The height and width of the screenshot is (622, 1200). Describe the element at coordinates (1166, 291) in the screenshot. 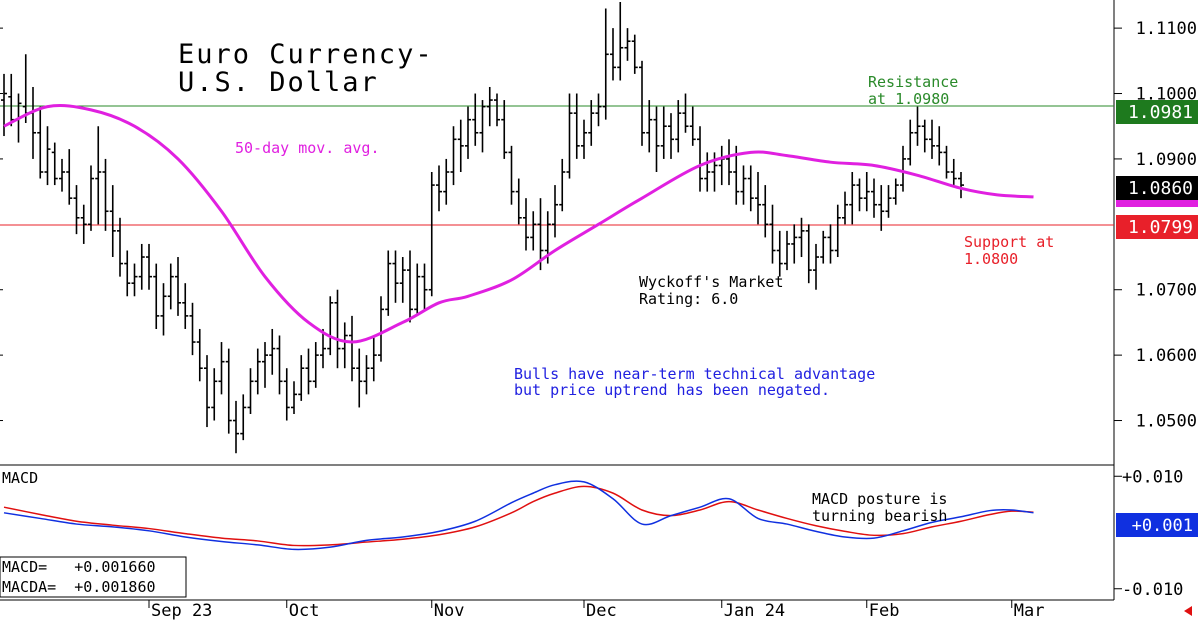

I see `price-tick-label: 1.0700` at that location.